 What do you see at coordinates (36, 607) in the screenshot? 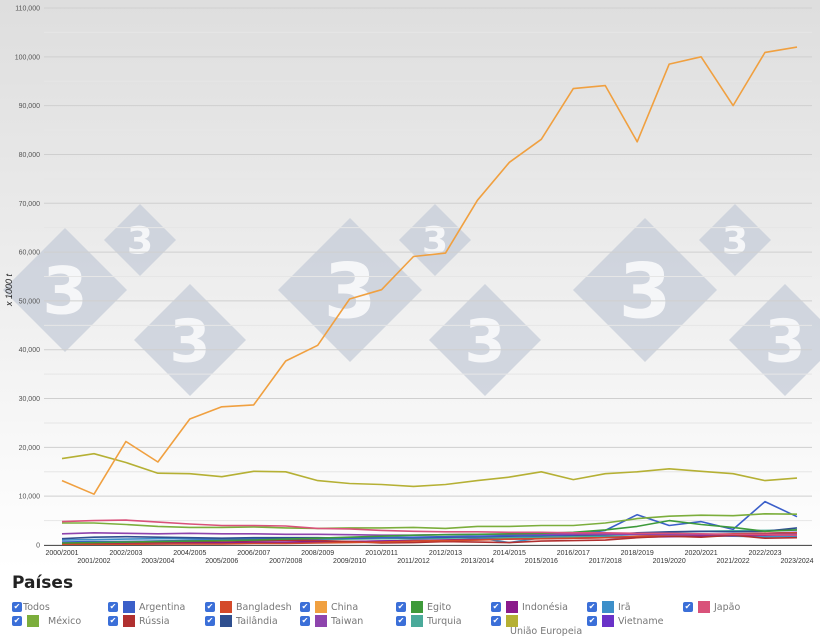
I see `legend-label: Todos` at bounding box center [36, 607].